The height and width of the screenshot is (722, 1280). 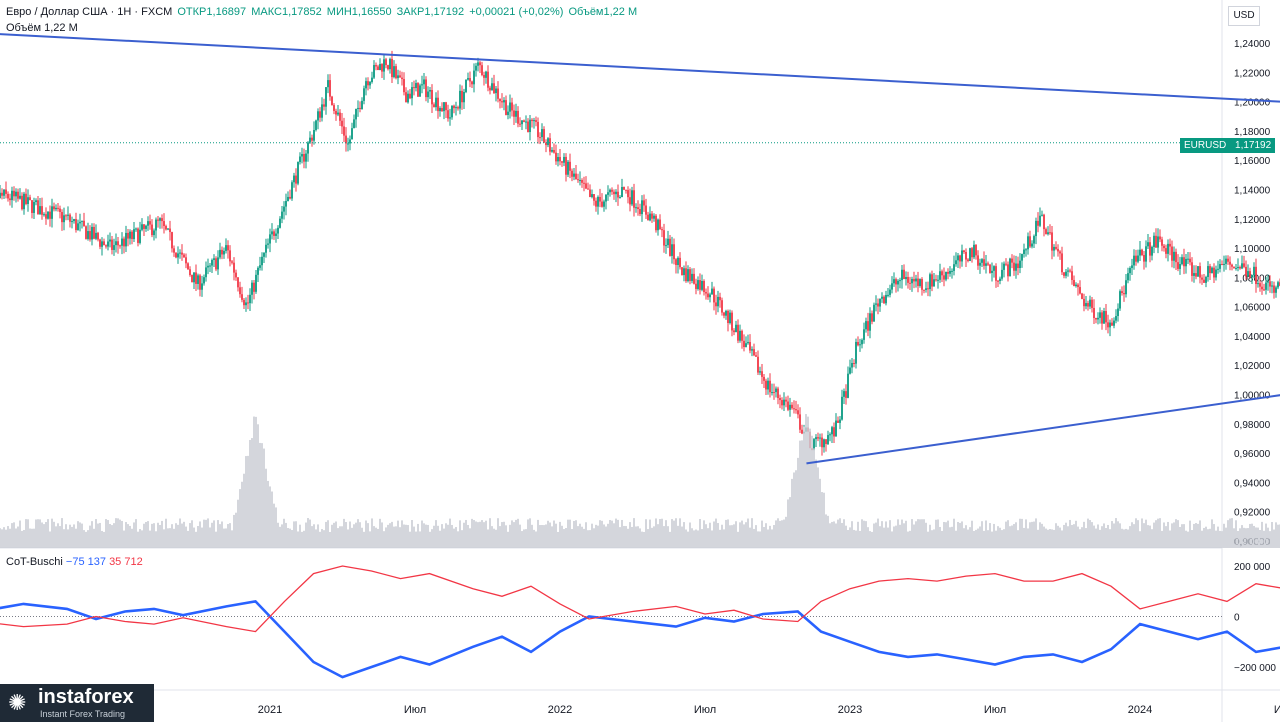 What do you see at coordinates (86, 697) in the screenshot?
I see `logo-name: instaforex` at bounding box center [86, 697].